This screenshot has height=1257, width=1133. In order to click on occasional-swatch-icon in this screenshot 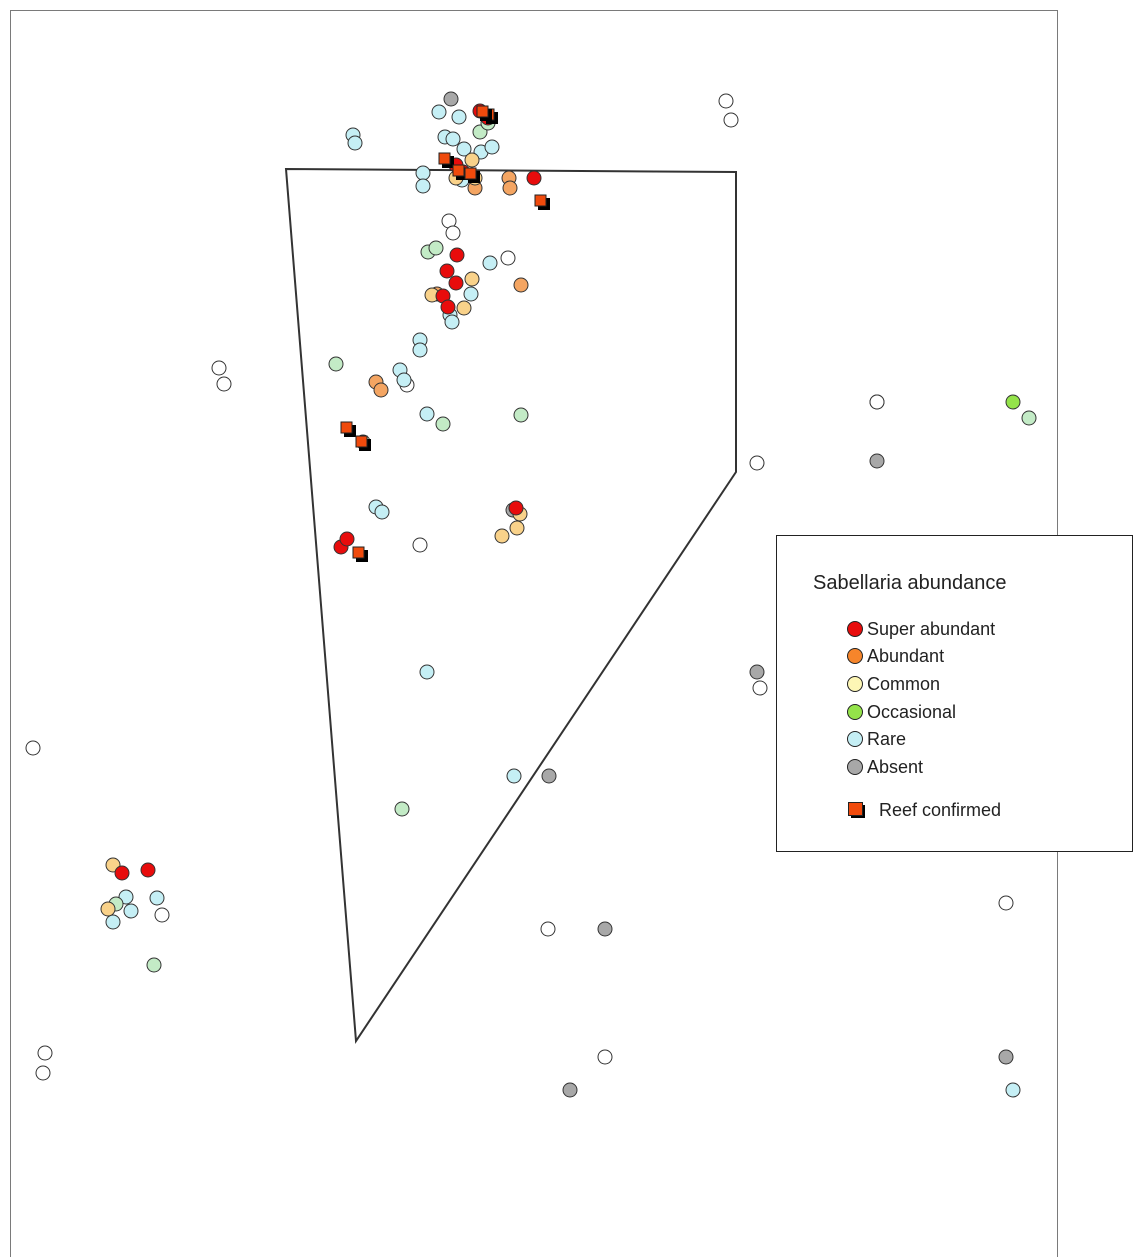, I will do `click(855, 712)`.